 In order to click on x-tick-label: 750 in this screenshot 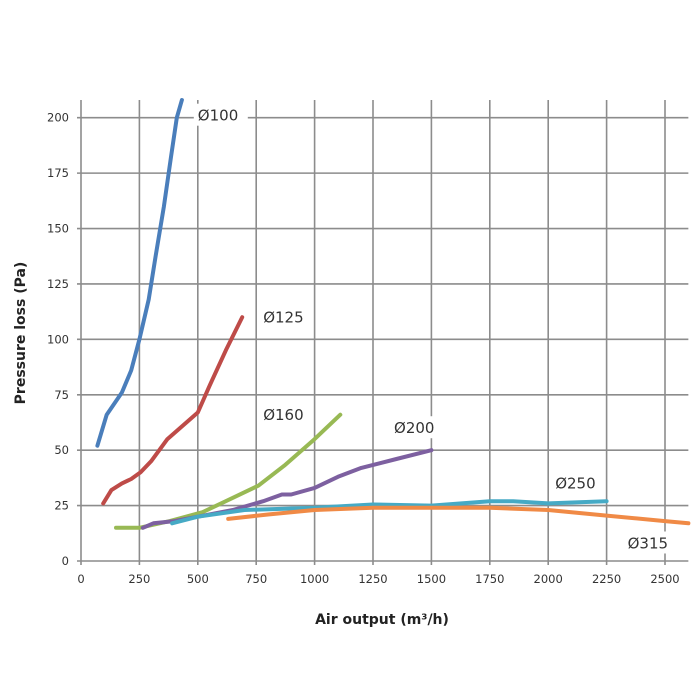, I will do `click(256, 579)`.